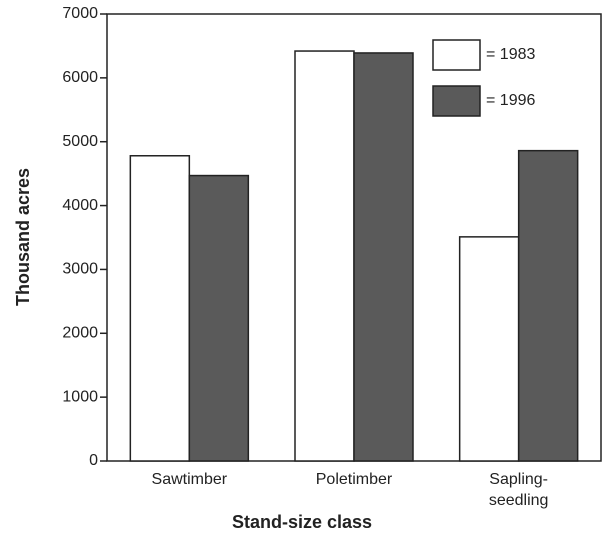  Describe the element at coordinates (518, 490) in the screenshot. I see `x-tick-label: Sapling- seedling` at that location.